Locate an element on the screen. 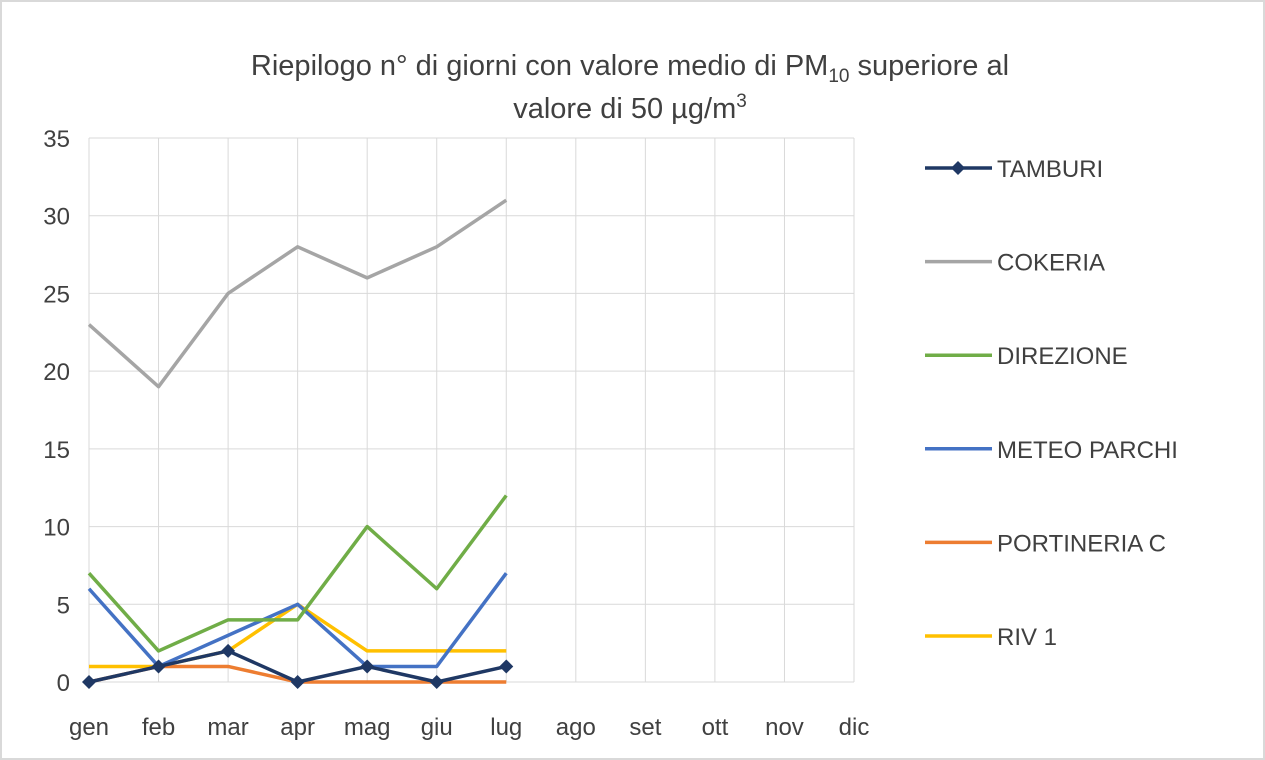 The width and height of the screenshot is (1265, 760). x-tick-label: apr is located at coordinates (297, 727).